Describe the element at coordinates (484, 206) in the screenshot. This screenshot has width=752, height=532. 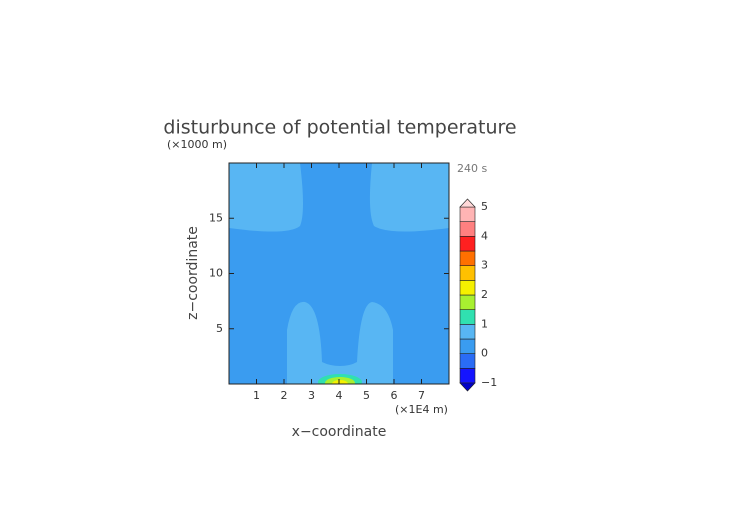
I see `colorbar-tick-label: 5` at that location.